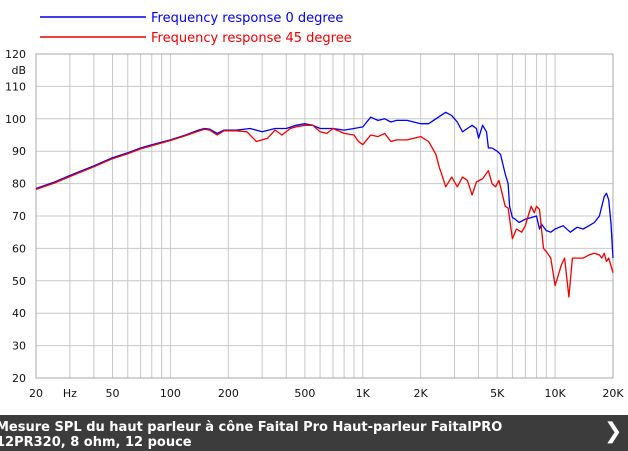 The height and width of the screenshot is (451, 628). I want to click on y-tick-label: 30, so click(19, 346).